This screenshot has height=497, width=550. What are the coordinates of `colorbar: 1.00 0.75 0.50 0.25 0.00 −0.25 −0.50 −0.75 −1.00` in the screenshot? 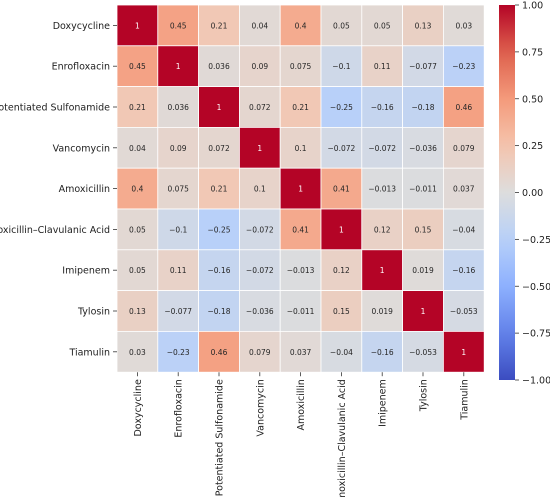 It's located at (524, 194).